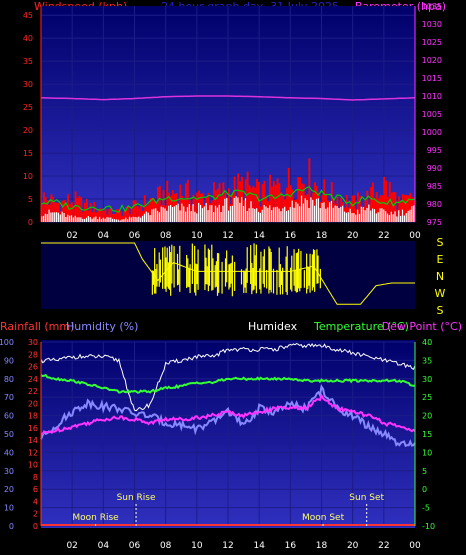  Describe the element at coordinates (32, 116) in the screenshot. I see `windspeed-axis-ticks: 0 5 10 15 20 25 30 35 40 45` at that location.